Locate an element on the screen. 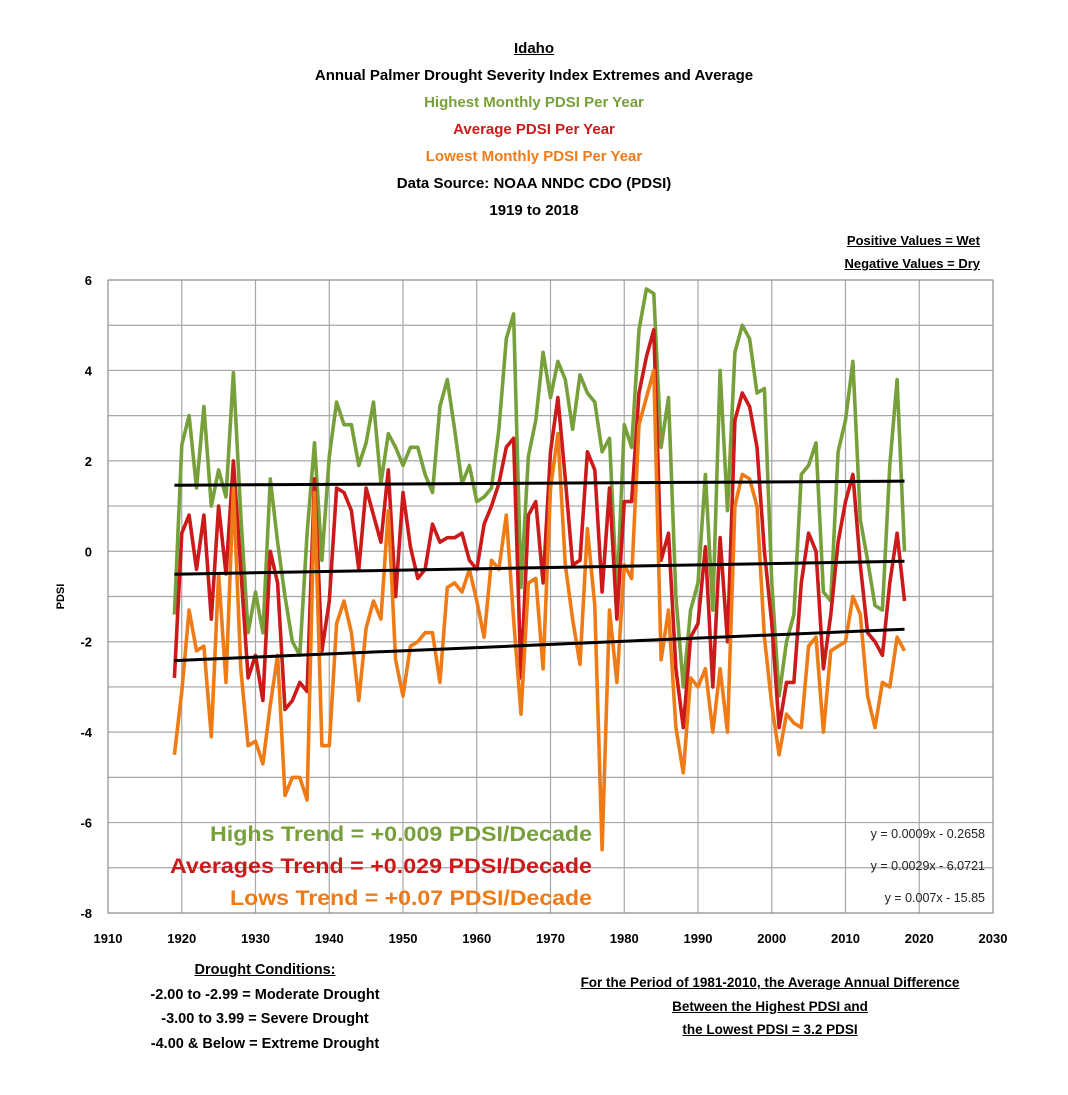 The width and height of the screenshot is (1068, 1095). subtitle-average: Average PDSI Per Year is located at coordinates (534, 129).